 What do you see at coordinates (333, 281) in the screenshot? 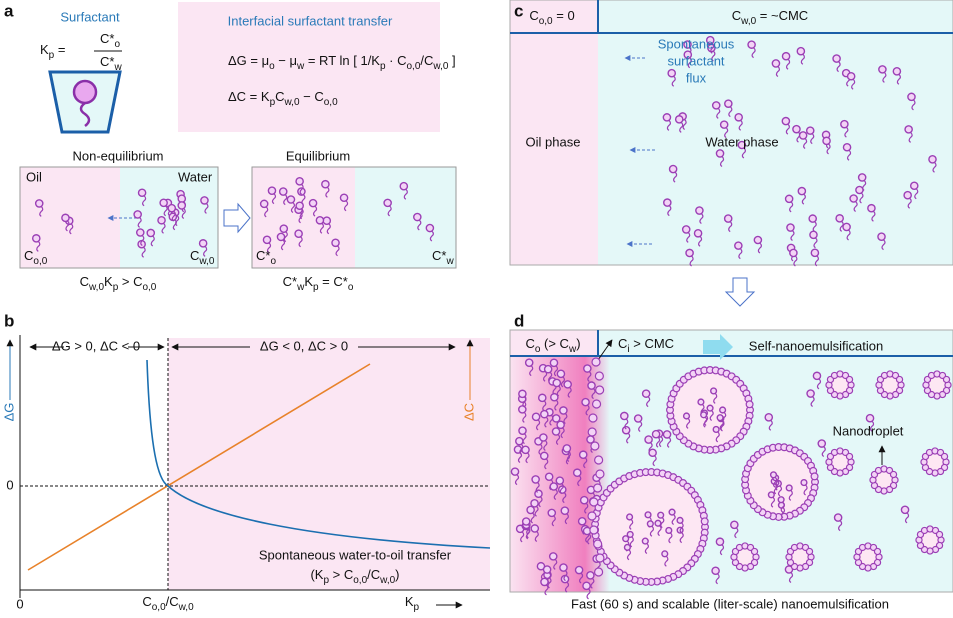
I see `text-part: = C*` at bounding box center [333, 281].